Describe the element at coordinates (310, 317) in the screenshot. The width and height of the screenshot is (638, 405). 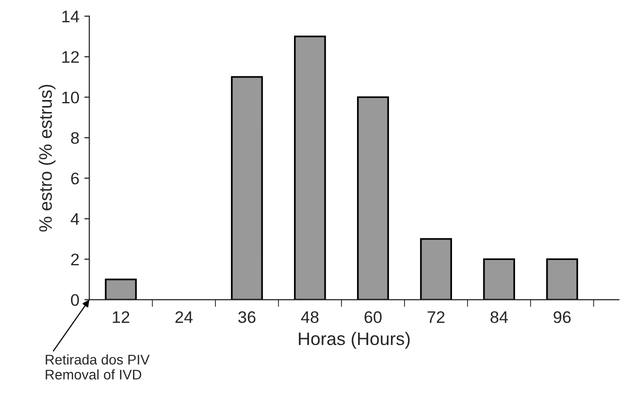
I see `x-tick-label: 48` at that location.